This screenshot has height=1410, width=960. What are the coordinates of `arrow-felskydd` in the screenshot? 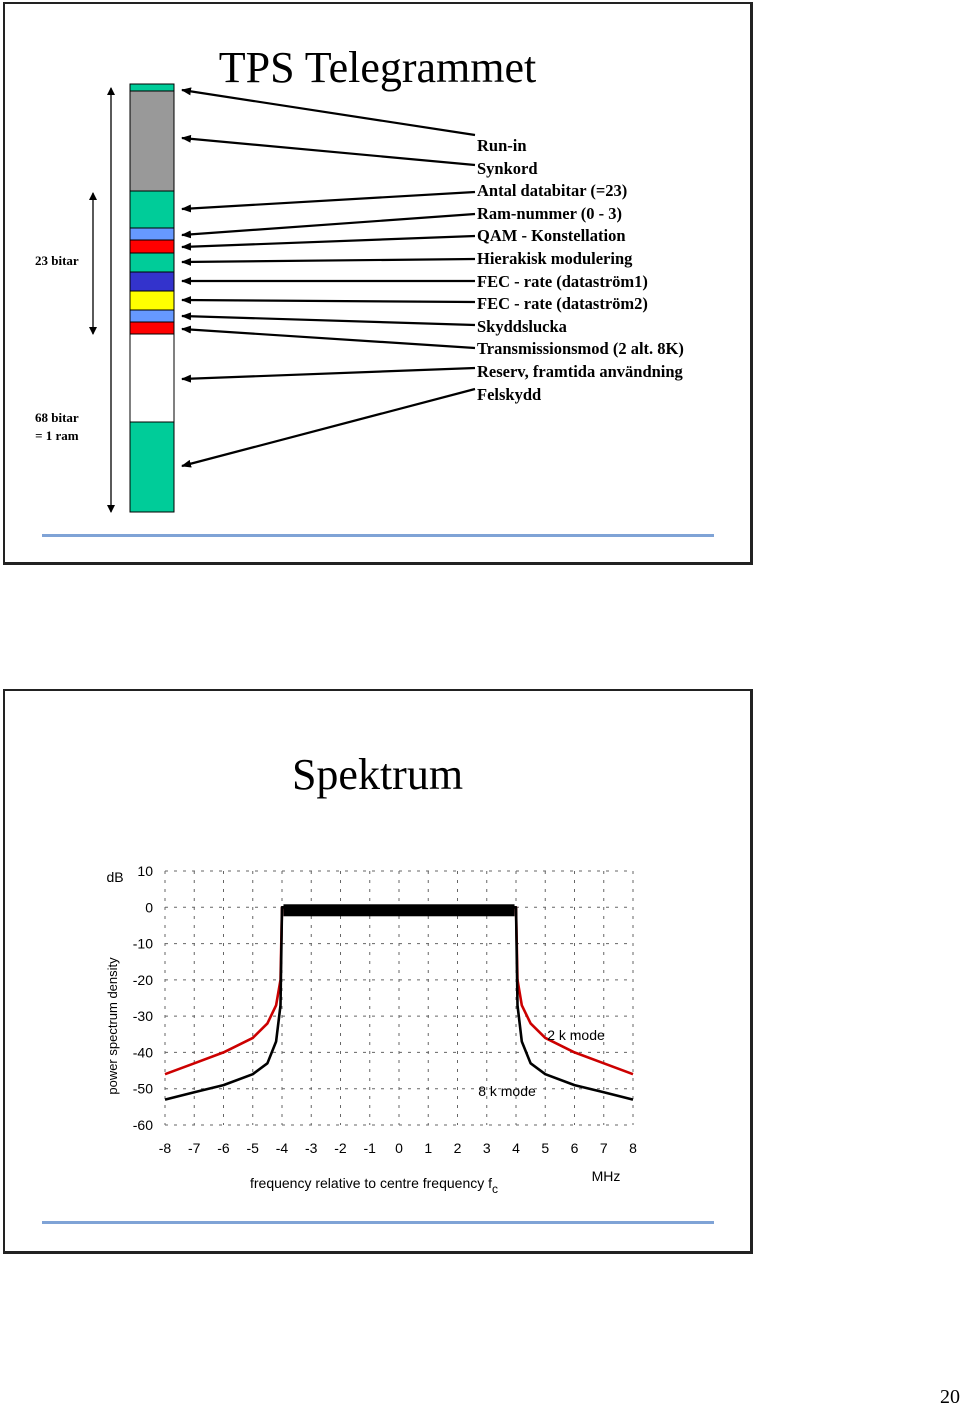 It's located at (328, 427).